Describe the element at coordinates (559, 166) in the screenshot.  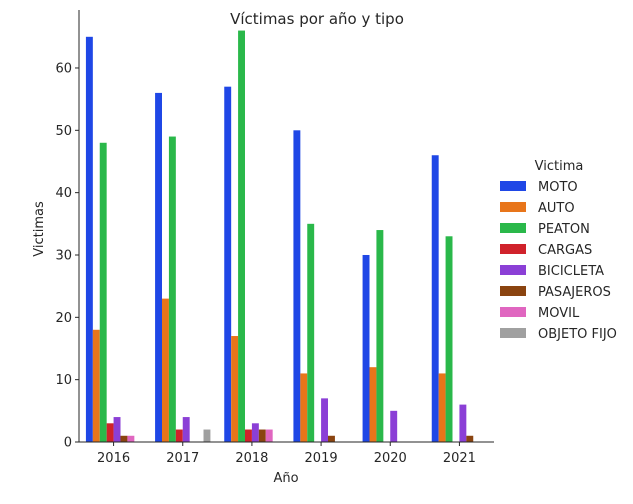
I see `legend-title: Victima` at that location.